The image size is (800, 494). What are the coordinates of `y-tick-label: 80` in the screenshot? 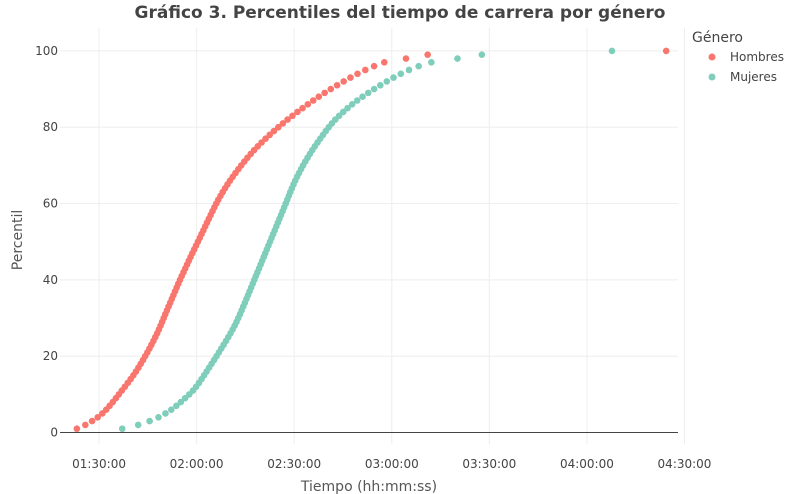 It's located at (50, 127).